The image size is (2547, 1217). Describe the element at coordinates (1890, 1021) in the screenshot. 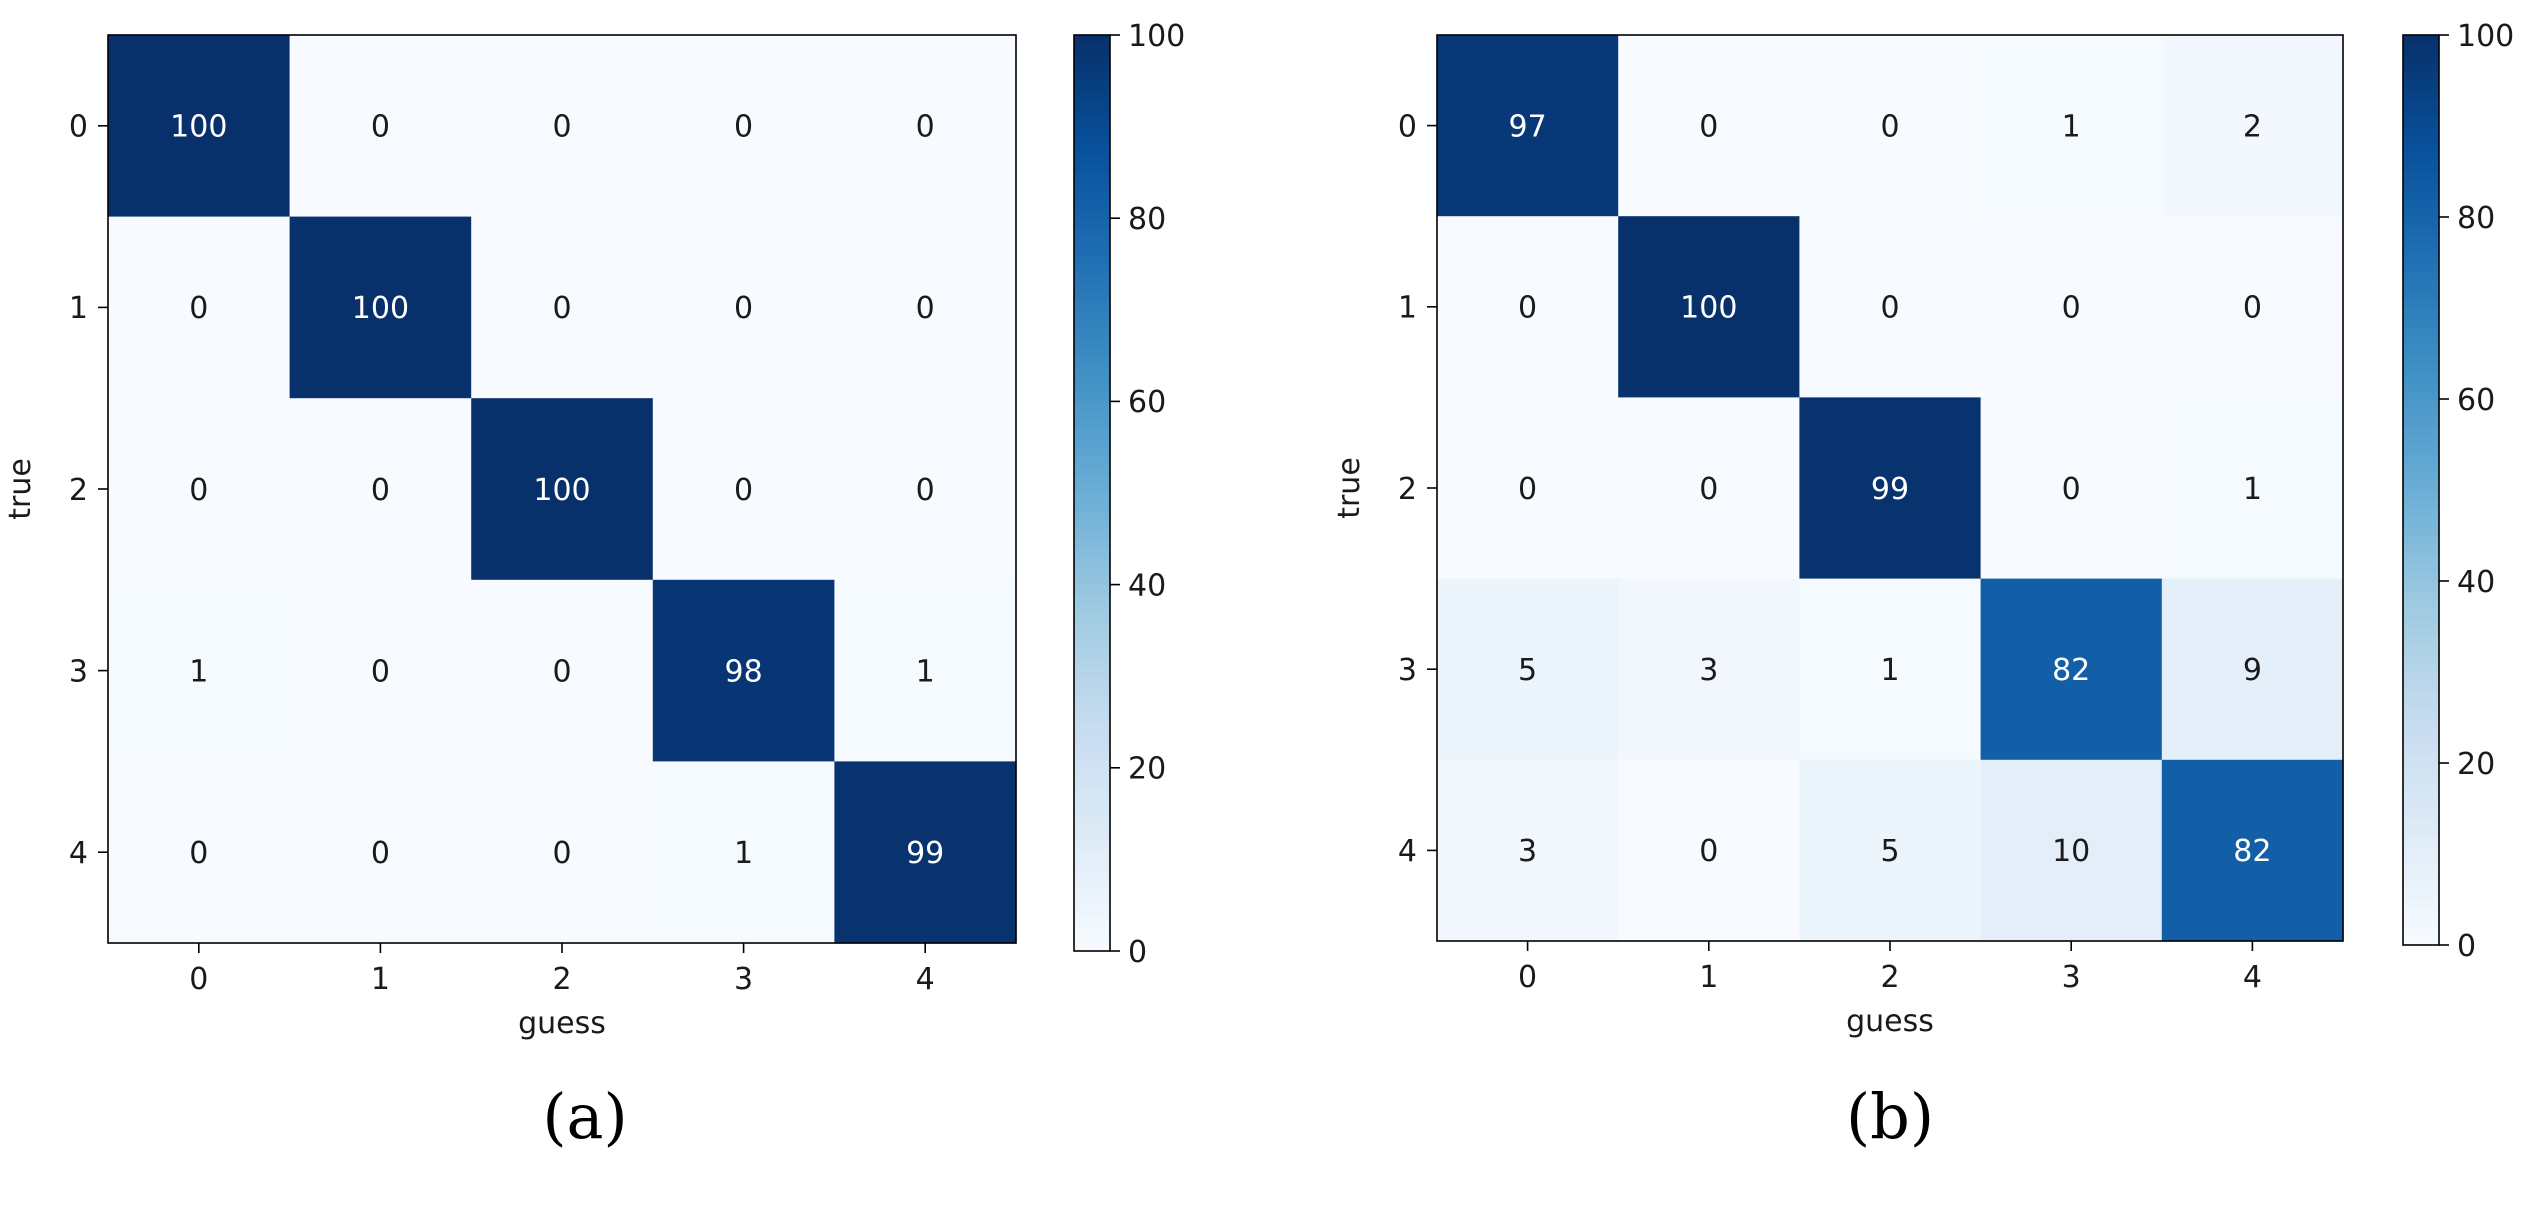

I see `x-axis-label: guess` at that location.